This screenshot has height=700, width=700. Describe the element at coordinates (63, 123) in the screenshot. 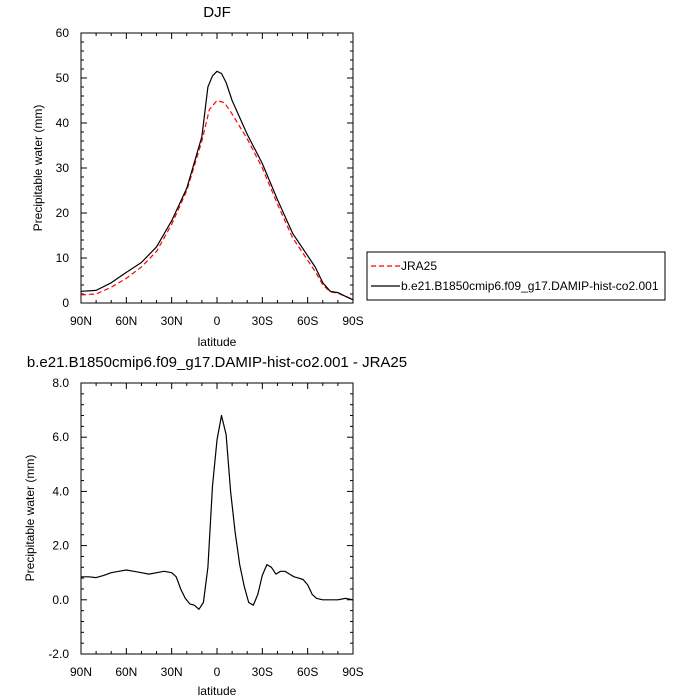

I see `y-tick-label: 40` at that location.